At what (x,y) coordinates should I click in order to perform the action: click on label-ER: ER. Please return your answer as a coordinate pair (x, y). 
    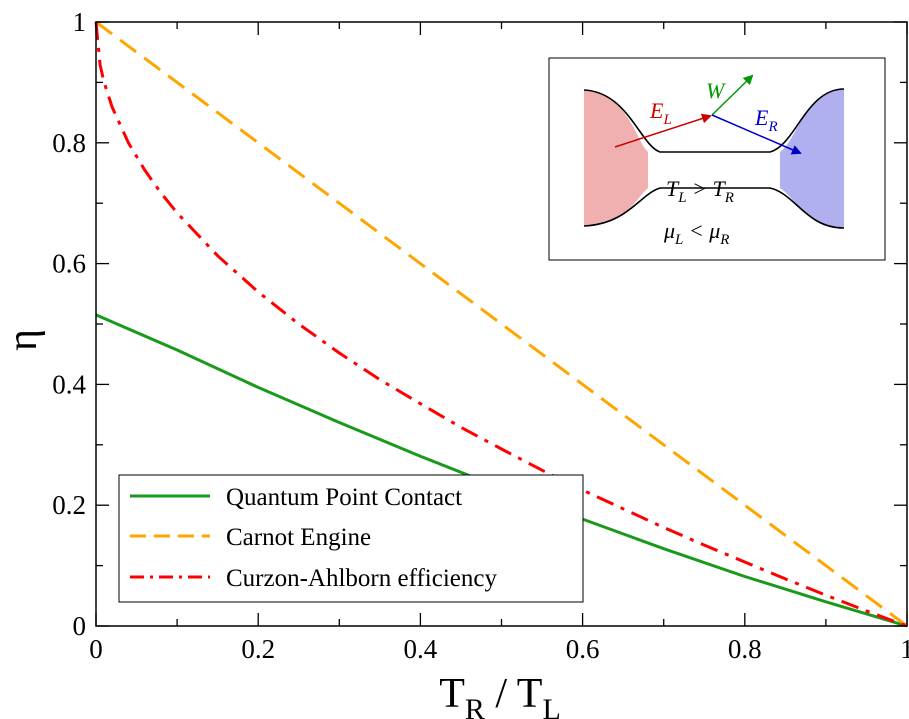
    Looking at the image, I should click on (766, 120).